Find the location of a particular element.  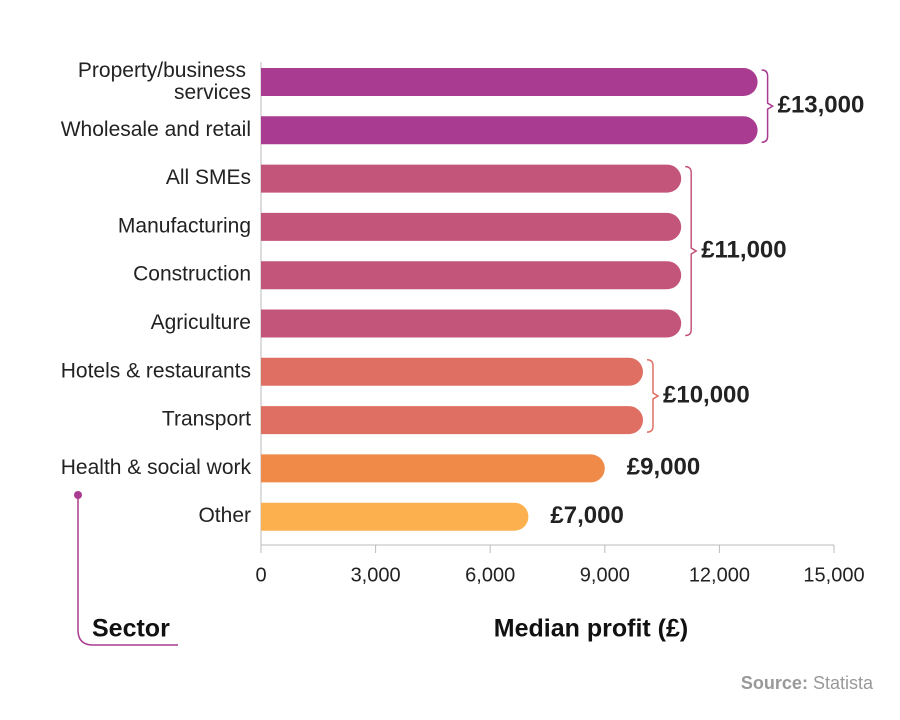

value-label: £13,000 is located at coordinates (821, 104).